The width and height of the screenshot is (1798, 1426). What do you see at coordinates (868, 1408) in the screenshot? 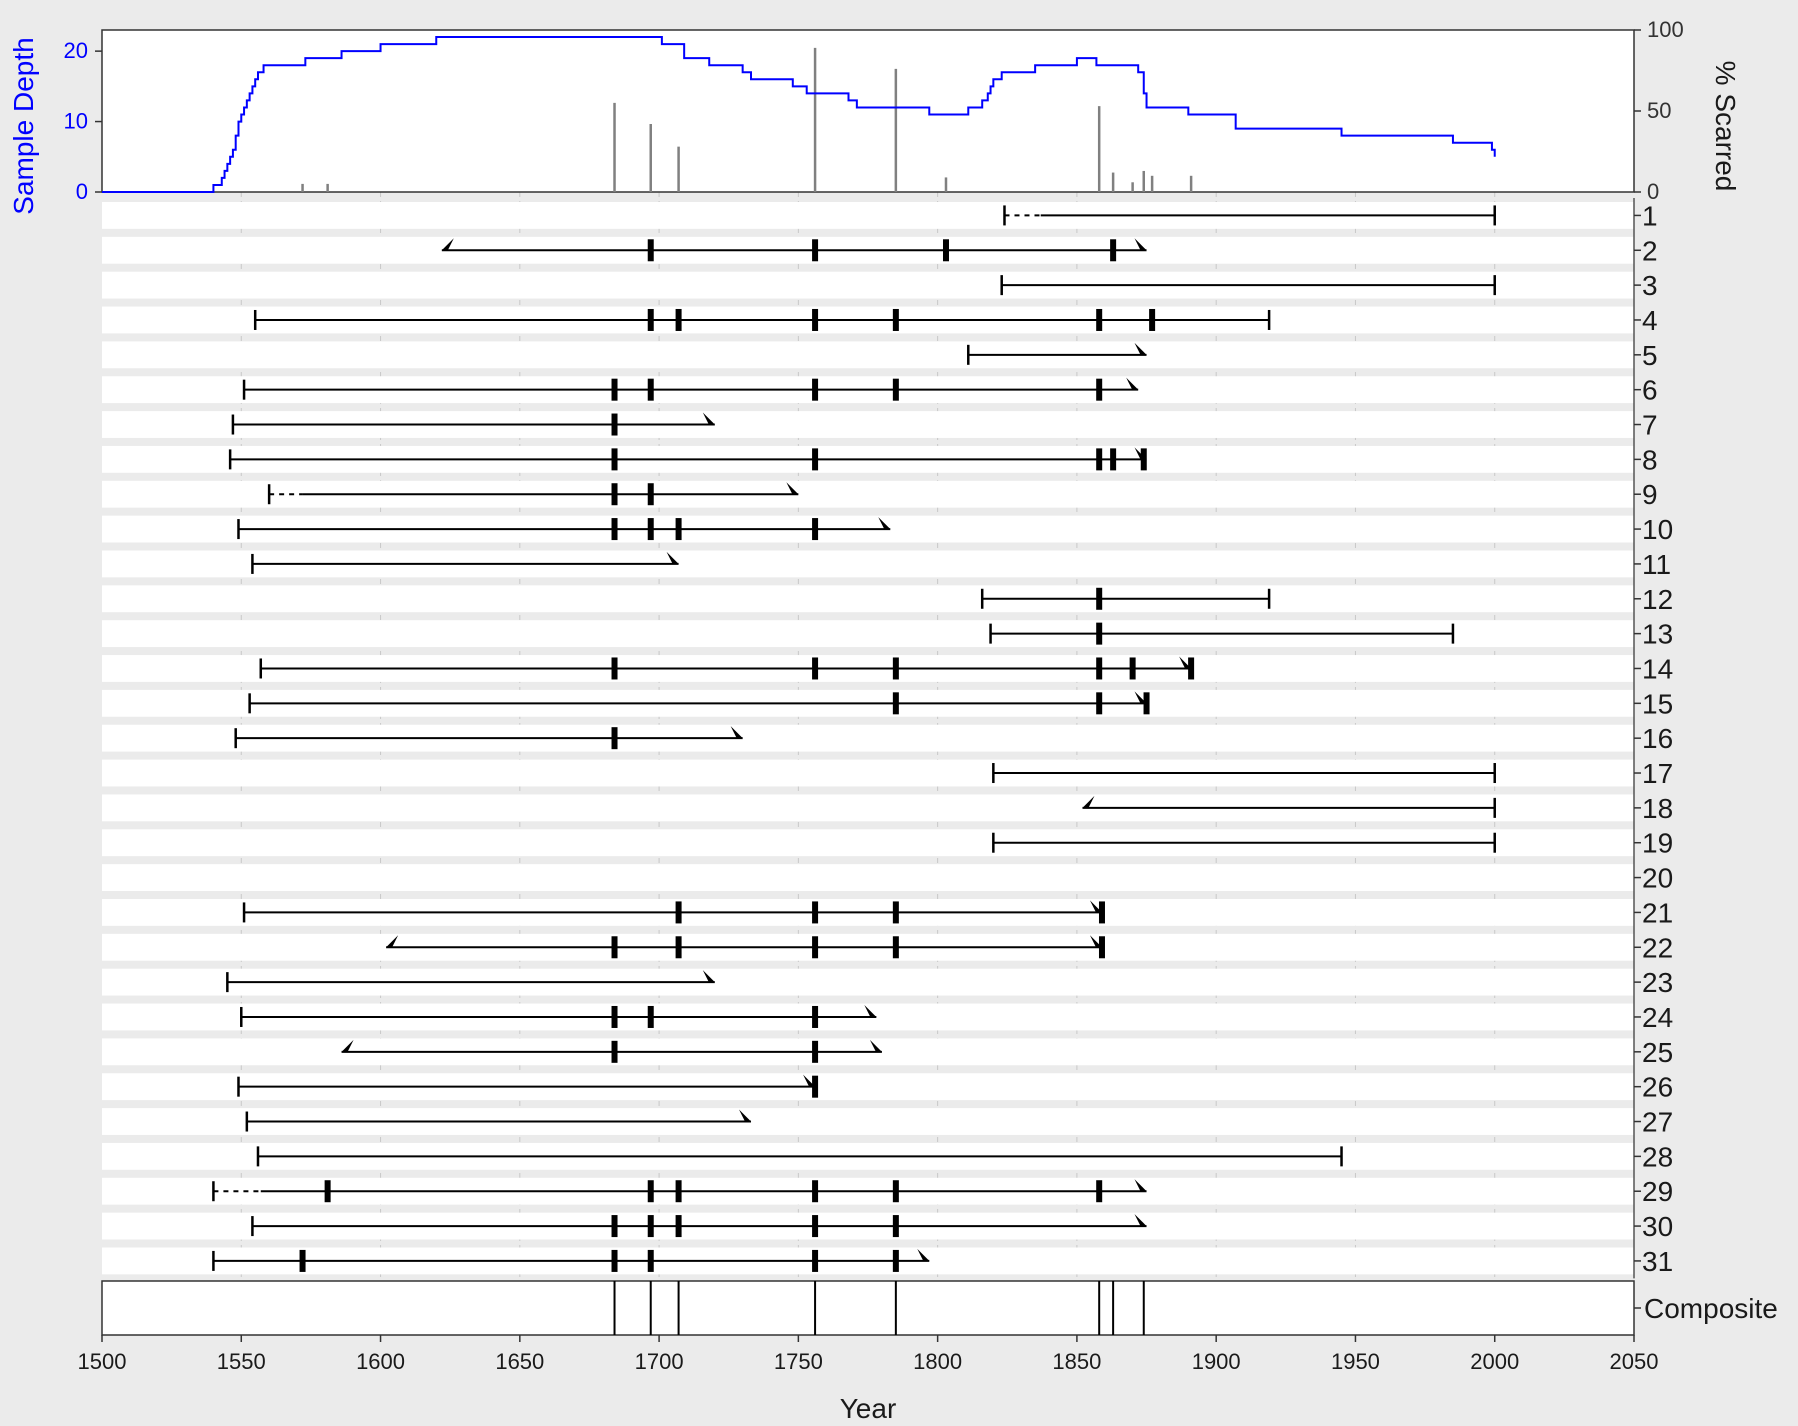
I see `x-axis-label: Year` at bounding box center [868, 1408].